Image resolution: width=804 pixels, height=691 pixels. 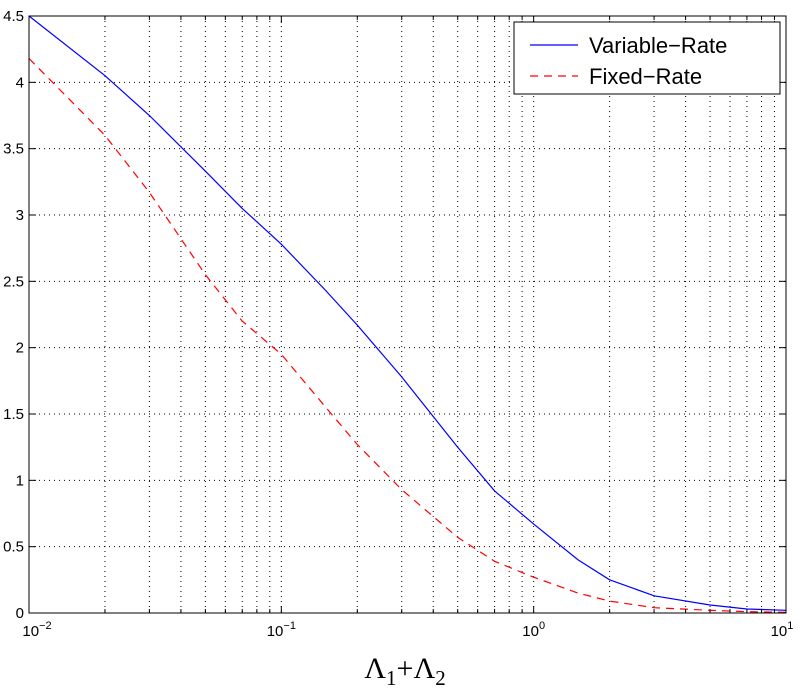 What do you see at coordinates (13, 547) in the screenshot?
I see `y-tick-label: 0.5` at bounding box center [13, 547].